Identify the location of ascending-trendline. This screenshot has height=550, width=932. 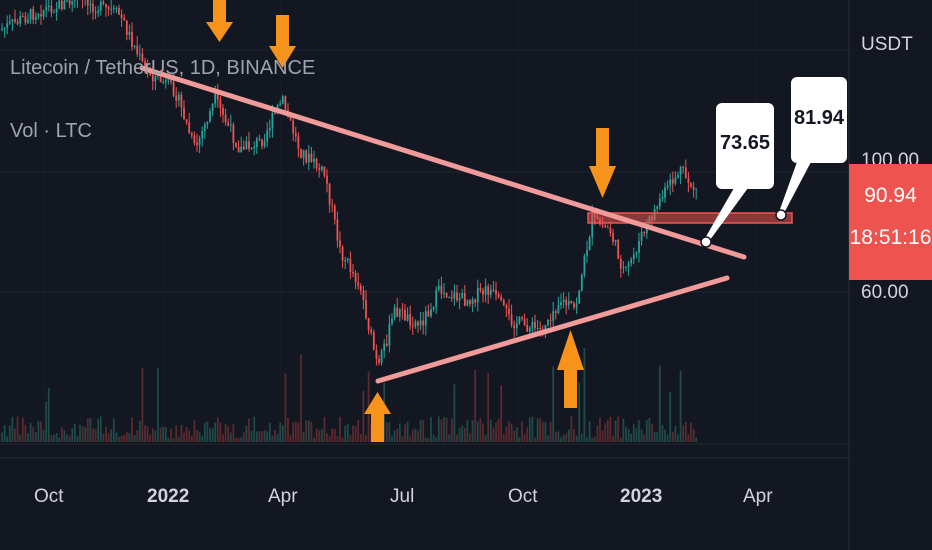
(552, 329).